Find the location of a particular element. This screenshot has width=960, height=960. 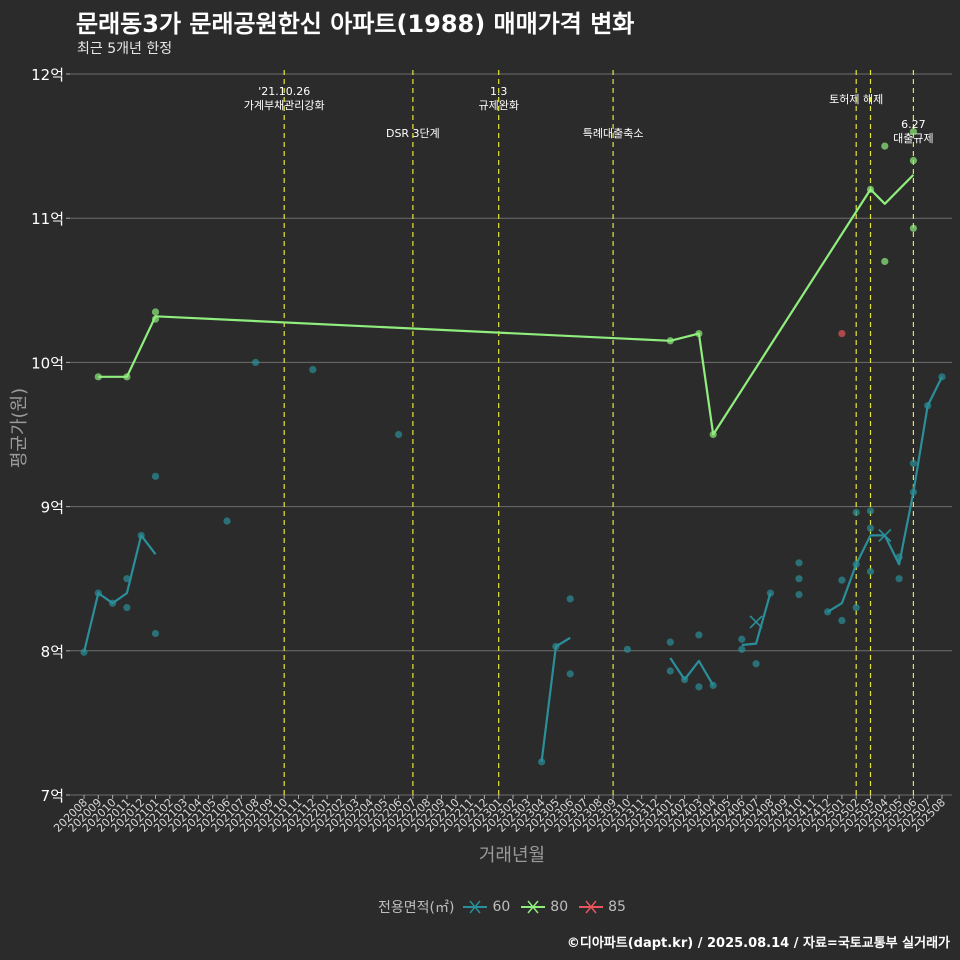

y-tick-label: 8억 is located at coordinates (52, 652).